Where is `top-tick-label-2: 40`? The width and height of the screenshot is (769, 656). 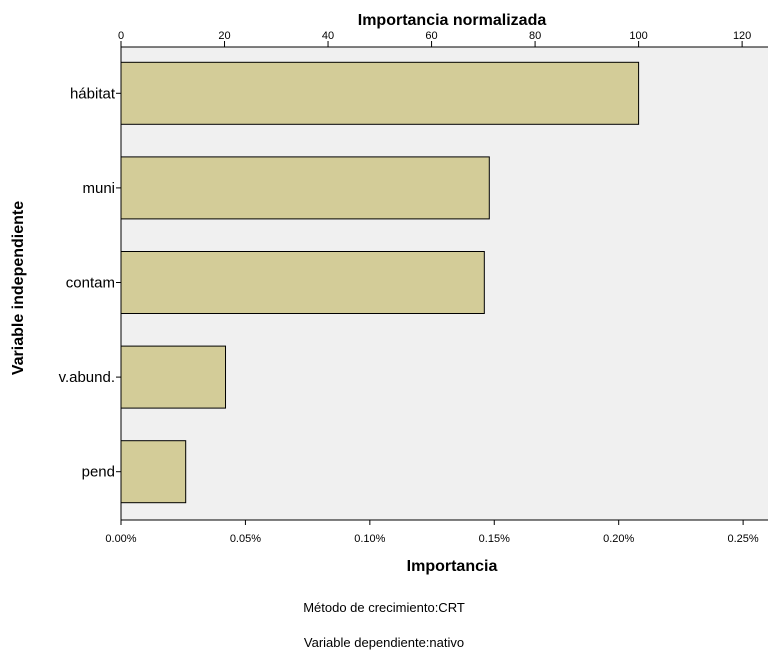 top-tick-label-2: 40 is located at coordinates (328, 36).